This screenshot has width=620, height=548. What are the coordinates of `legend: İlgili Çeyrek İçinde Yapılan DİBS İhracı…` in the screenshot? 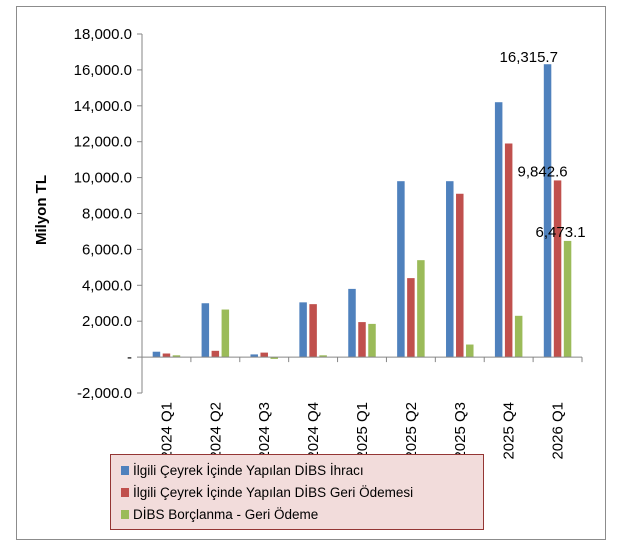 It's located at (297, 492).